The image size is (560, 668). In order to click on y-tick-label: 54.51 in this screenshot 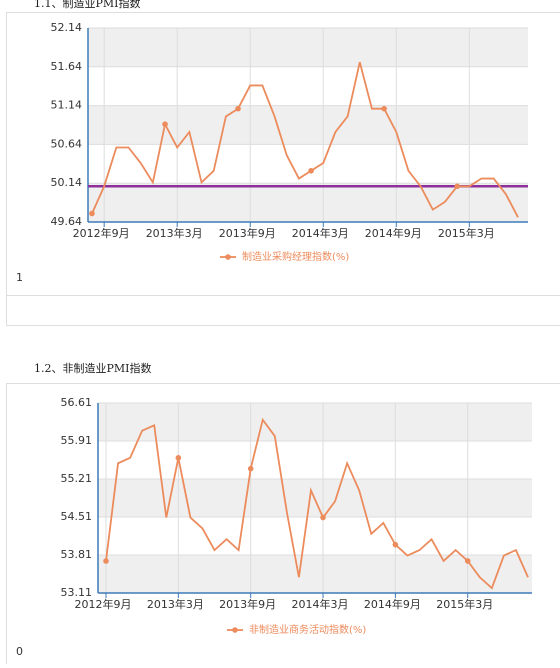, I will do `click(77, 516)`.